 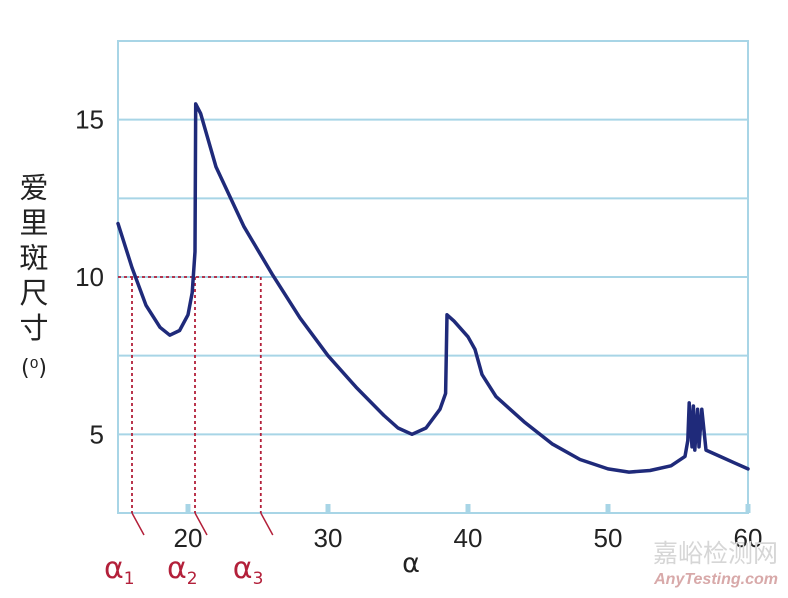 What do you see at coordinates (34, 368) in the screenshot?
I see `y-axis-unit: (⁰)` at bounding box center [34, 368].